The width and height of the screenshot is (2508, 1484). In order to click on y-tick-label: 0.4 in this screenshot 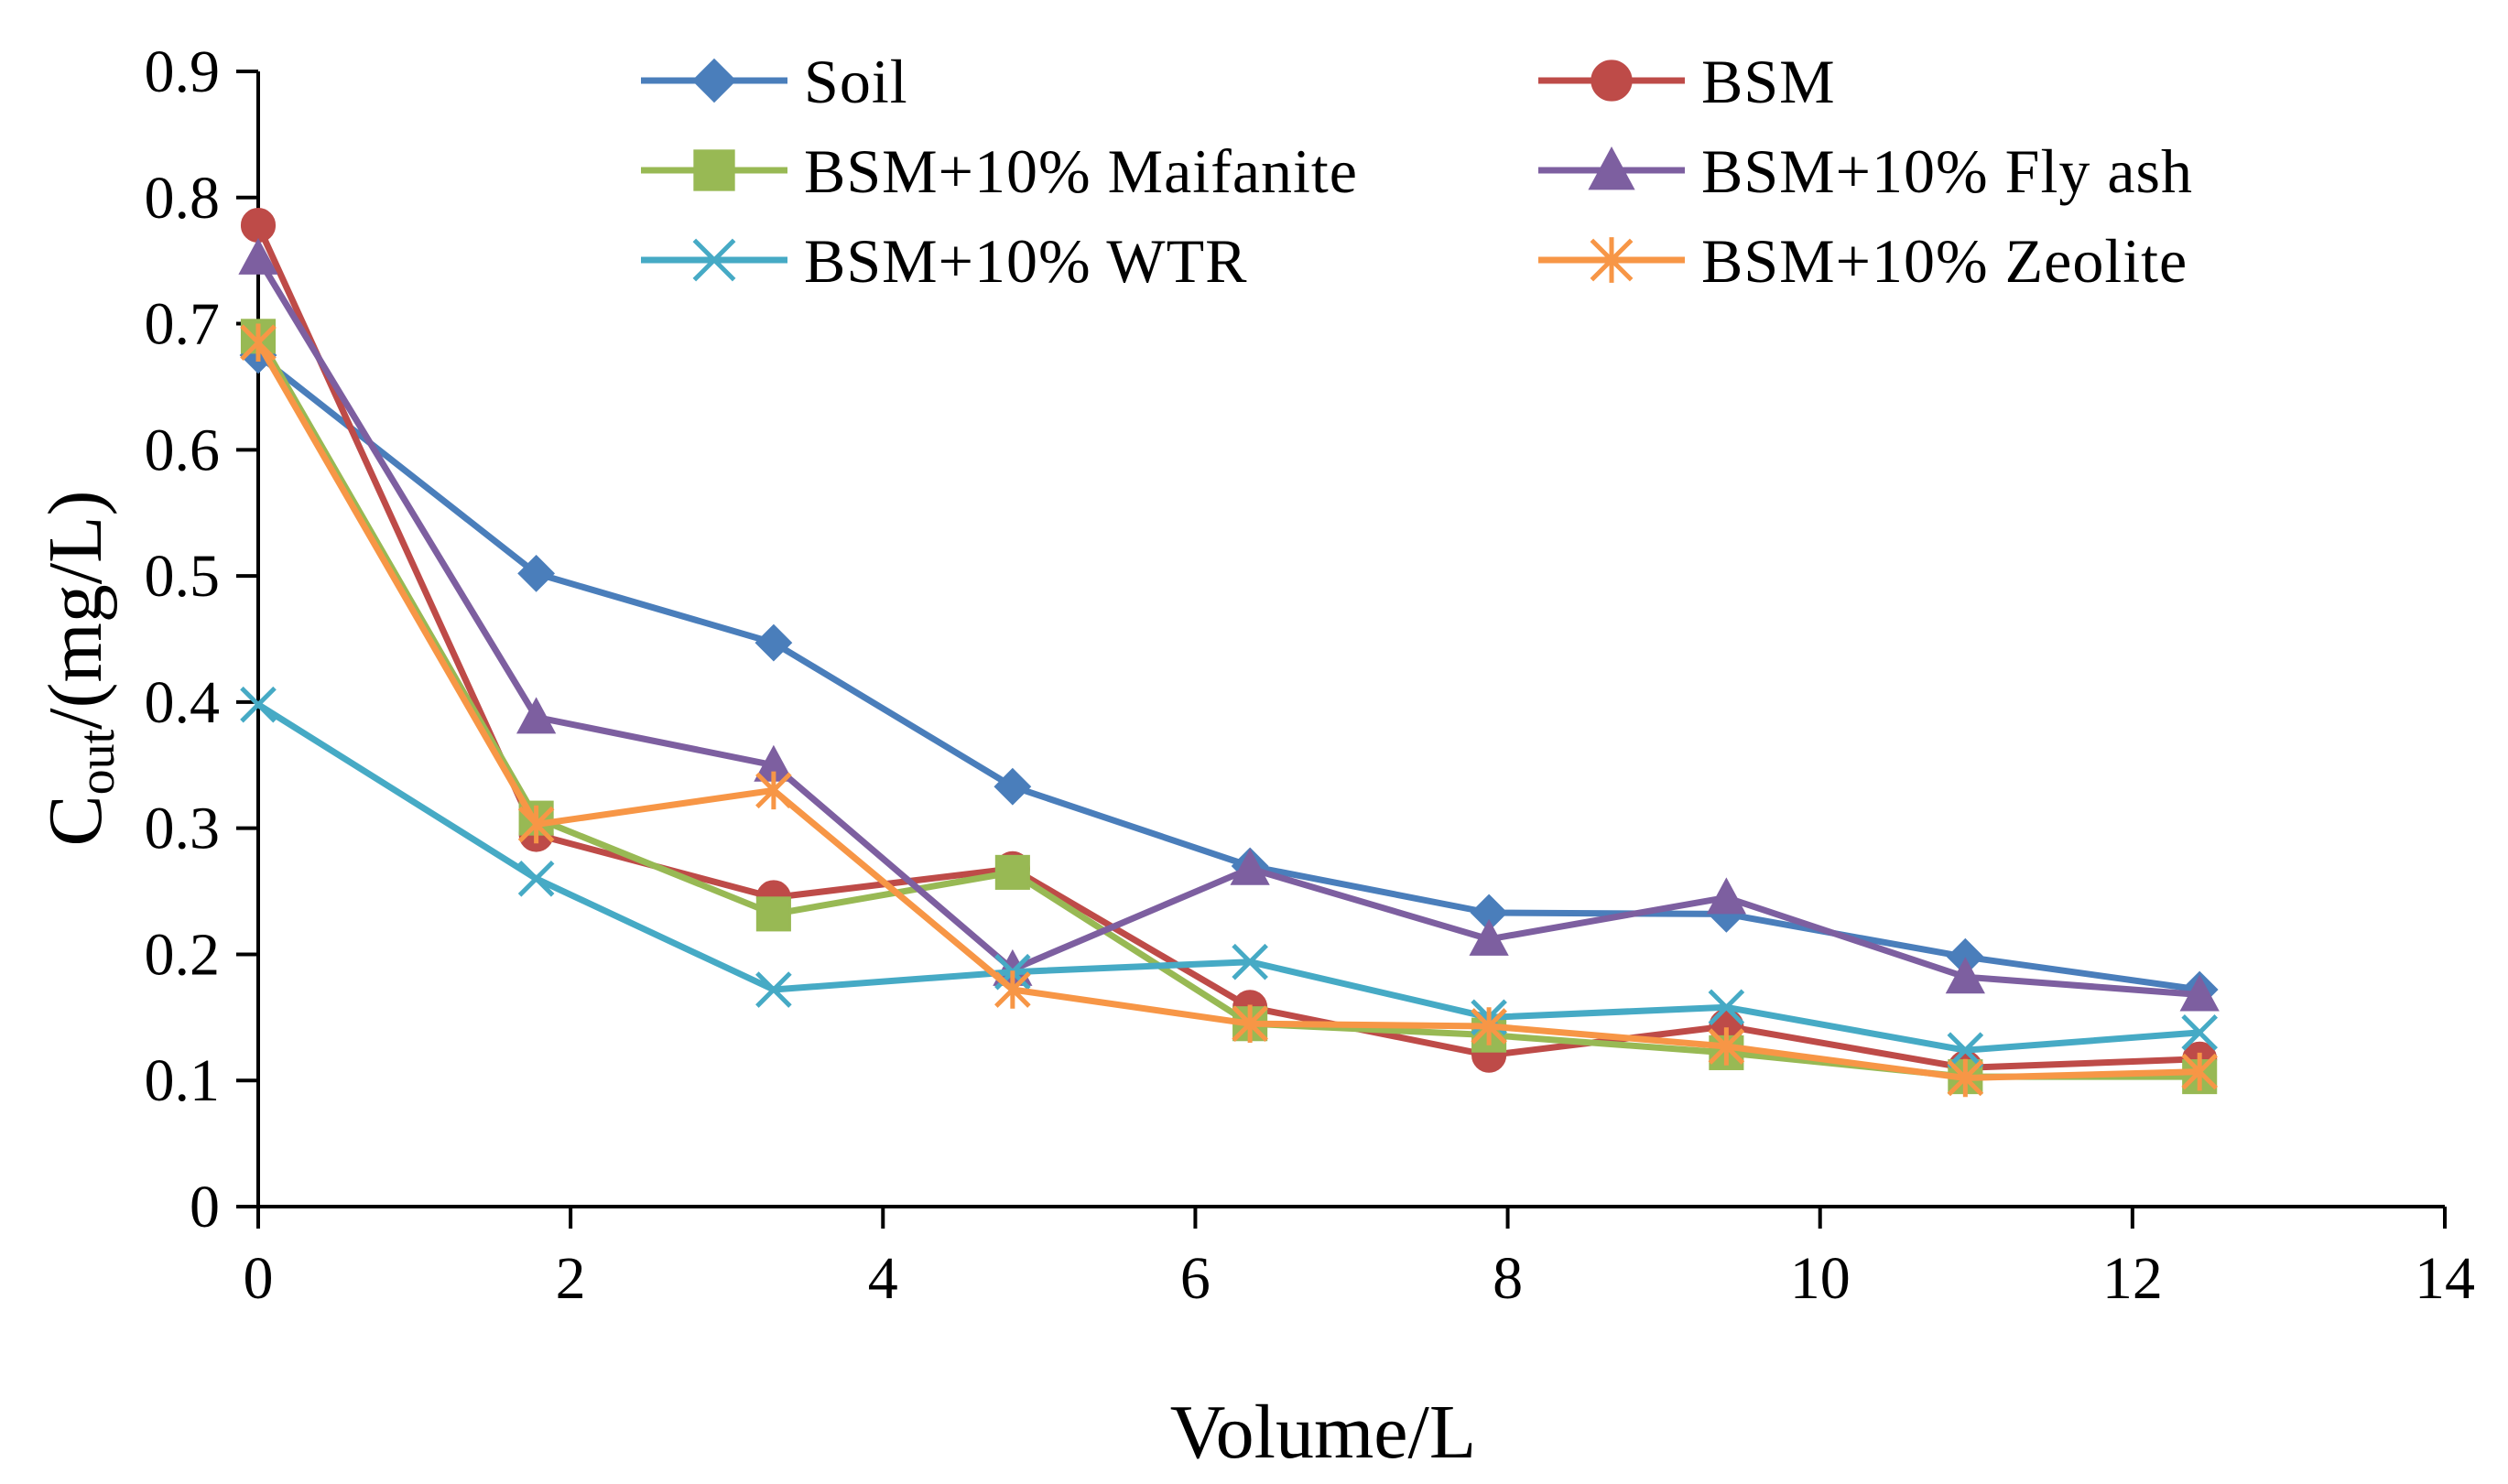, I will do `click(183, 702)`.